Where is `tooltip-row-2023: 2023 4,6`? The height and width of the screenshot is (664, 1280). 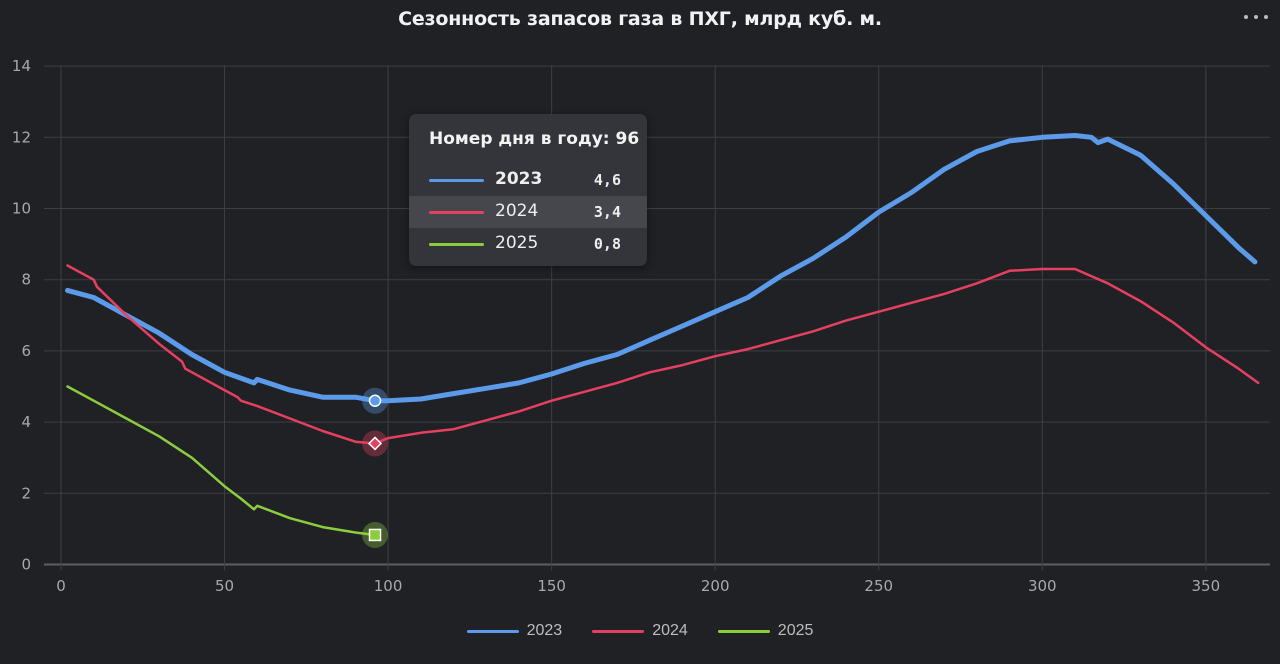 tooltip-row-2023: 2023 4,6 is located at coordinates (528, 180).